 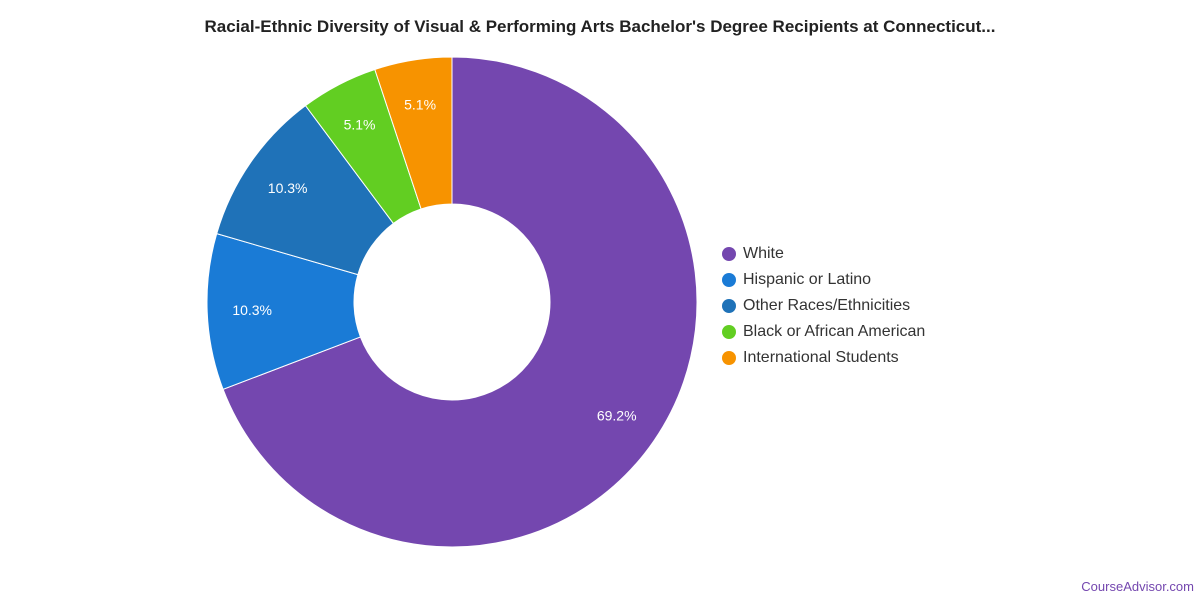 I want to click on legend-label: Black or African American, so click(x=834, y=331).